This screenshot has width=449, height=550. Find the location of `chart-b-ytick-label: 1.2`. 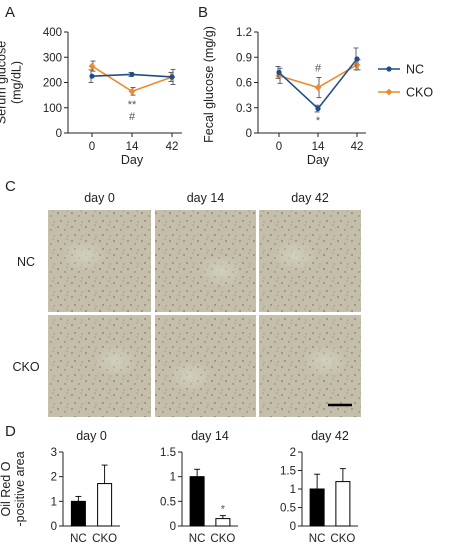

chart-b-ytick-label: 1.2 is located at coordinates (244, 33).